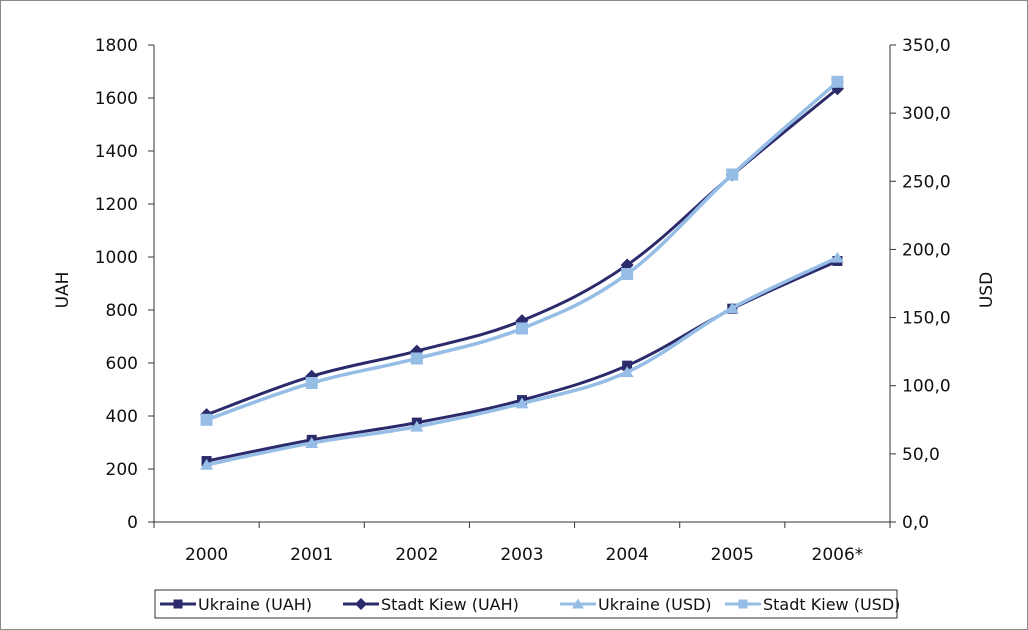  I want to click on legend-item: Ukraine (UAH), so click(236, 604).